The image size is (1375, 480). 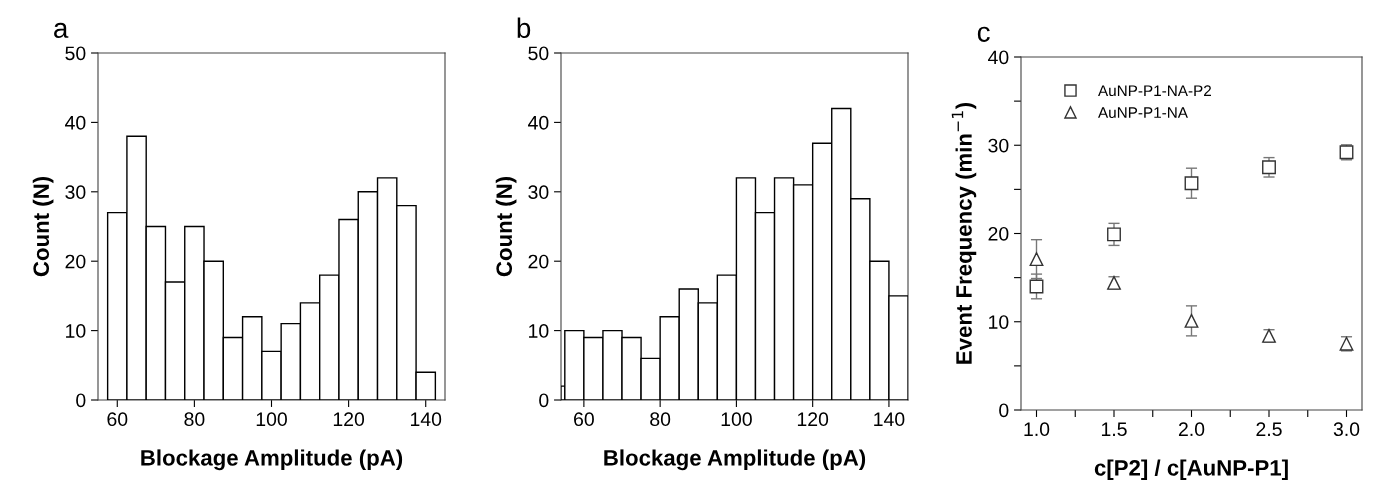 I want to click on x-tick-label: 1.0, so click(x=1037, y=429).